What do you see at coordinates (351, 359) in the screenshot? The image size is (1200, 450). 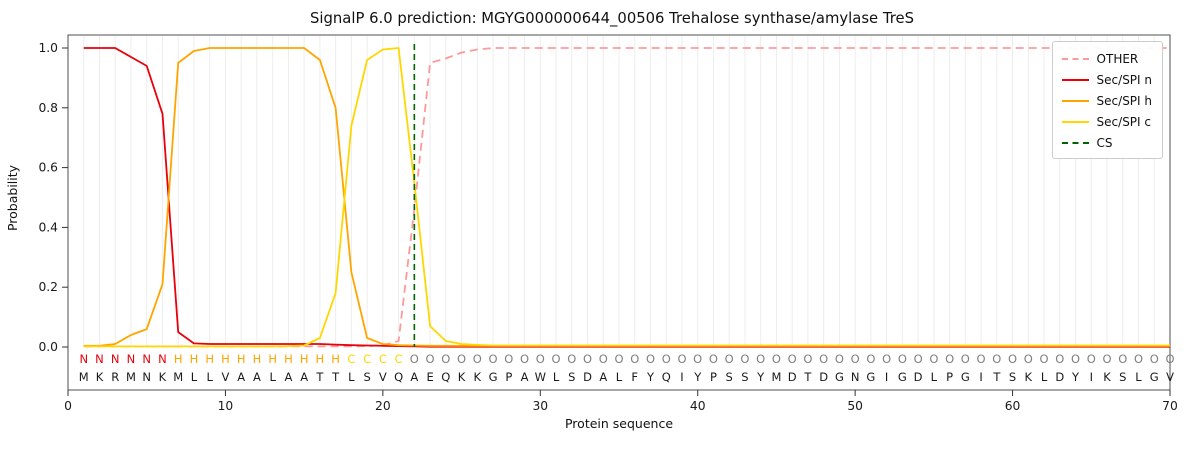 I see `region-letter: C` at bounding box center [351, 359].